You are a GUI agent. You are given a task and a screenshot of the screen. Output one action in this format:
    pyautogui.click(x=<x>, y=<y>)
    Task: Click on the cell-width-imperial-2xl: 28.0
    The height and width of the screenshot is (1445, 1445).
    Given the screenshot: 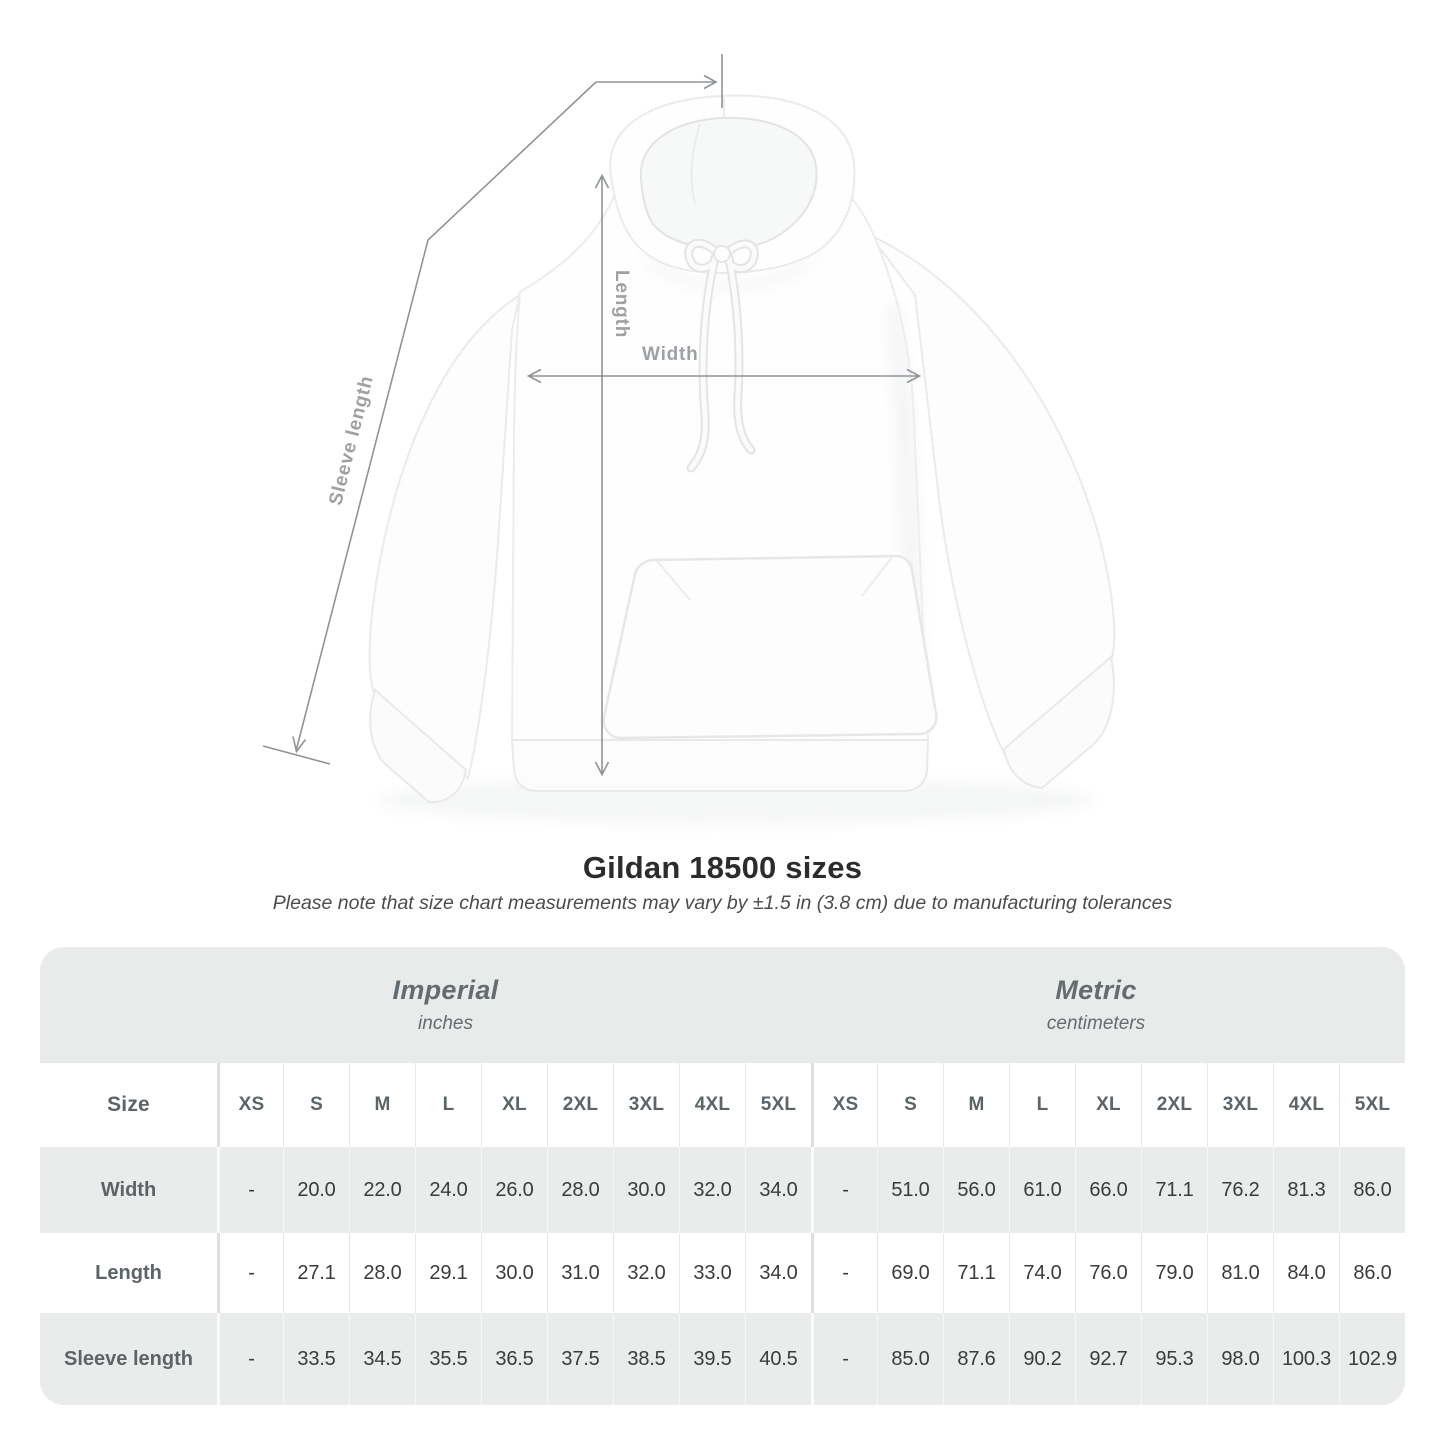 What is the action you would take?
    pyautogui.click(x=580, y=1190)
    